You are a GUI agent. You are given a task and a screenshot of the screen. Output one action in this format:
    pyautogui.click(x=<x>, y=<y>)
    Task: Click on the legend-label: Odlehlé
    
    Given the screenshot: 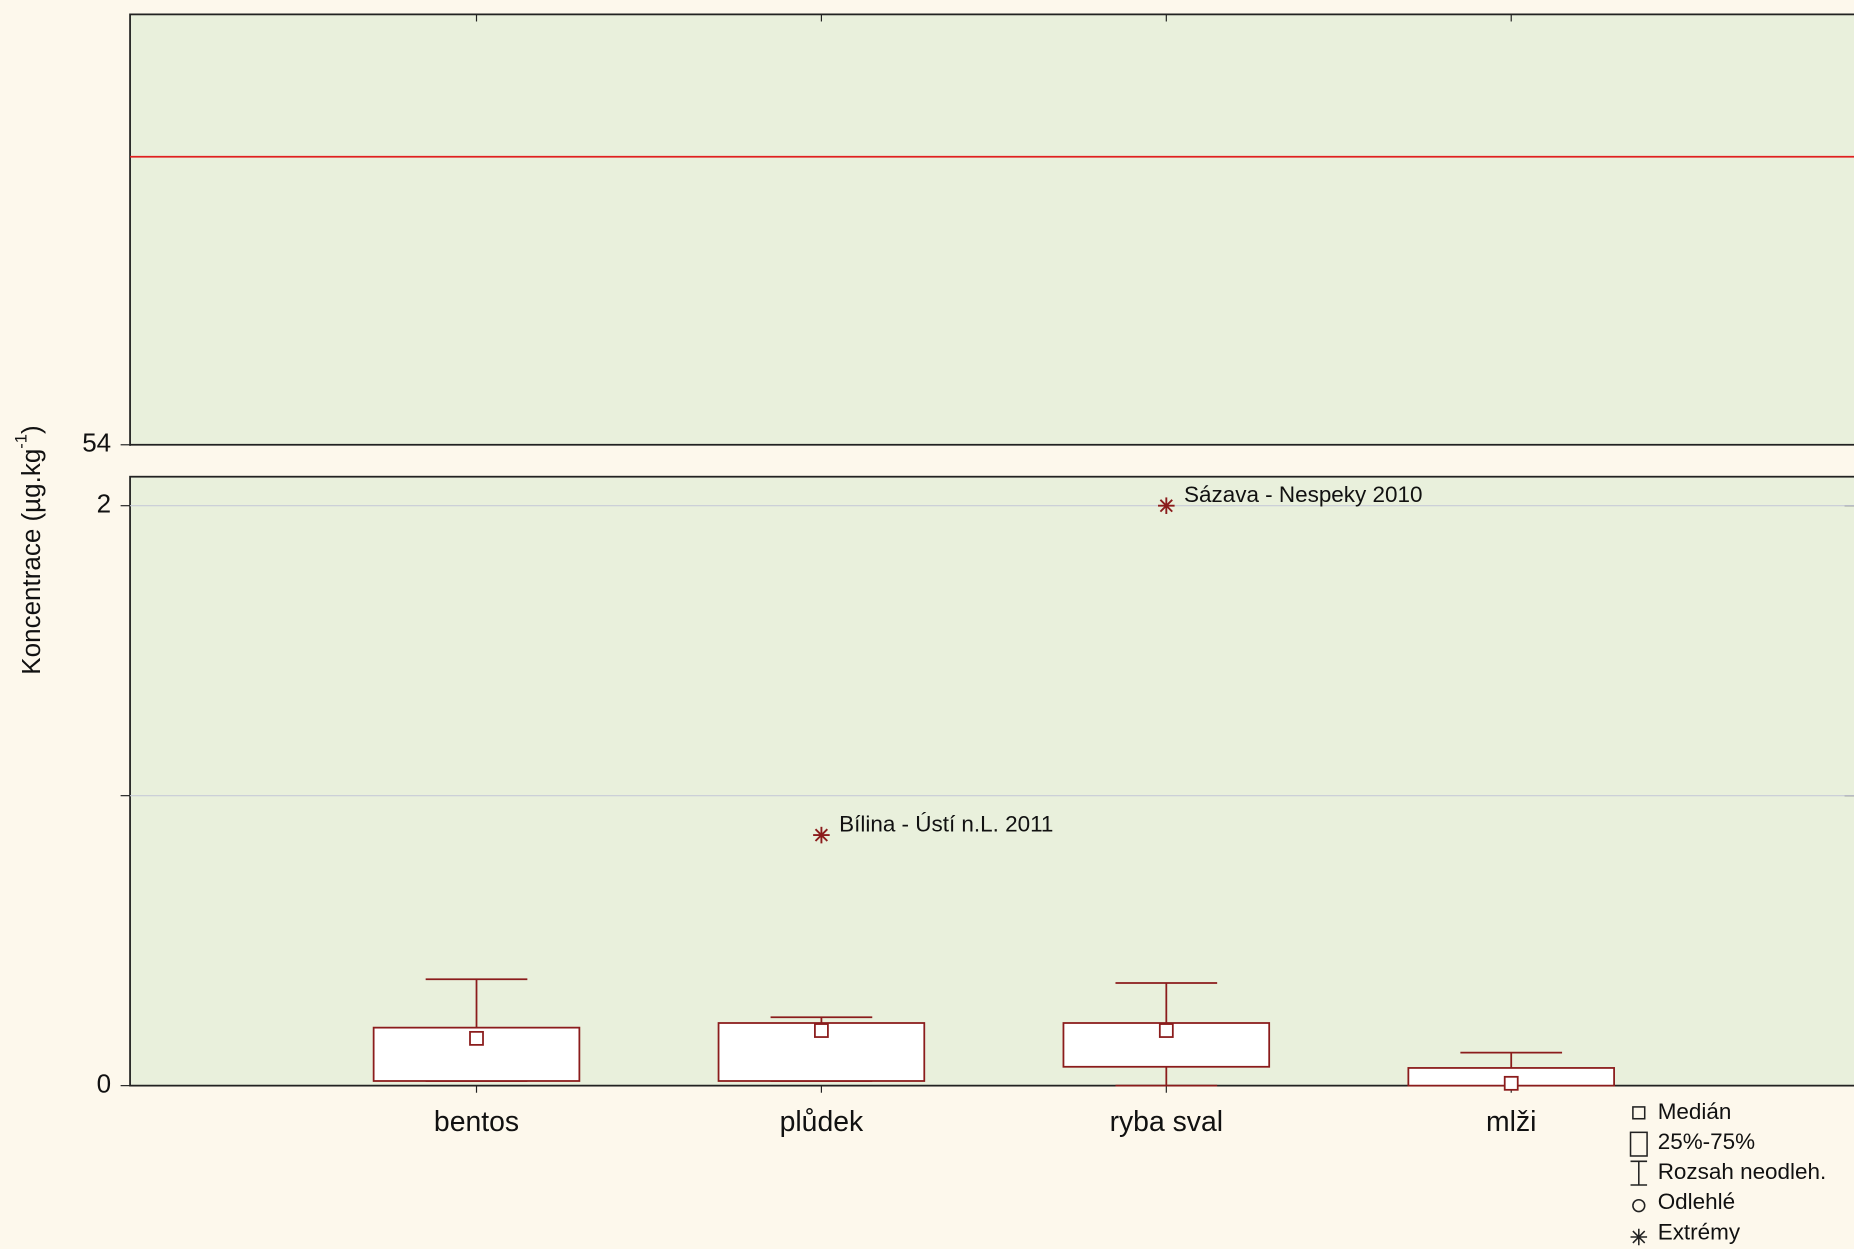 What is the action you would take?
    pyautogui.click(x=1696, y=1201)
    